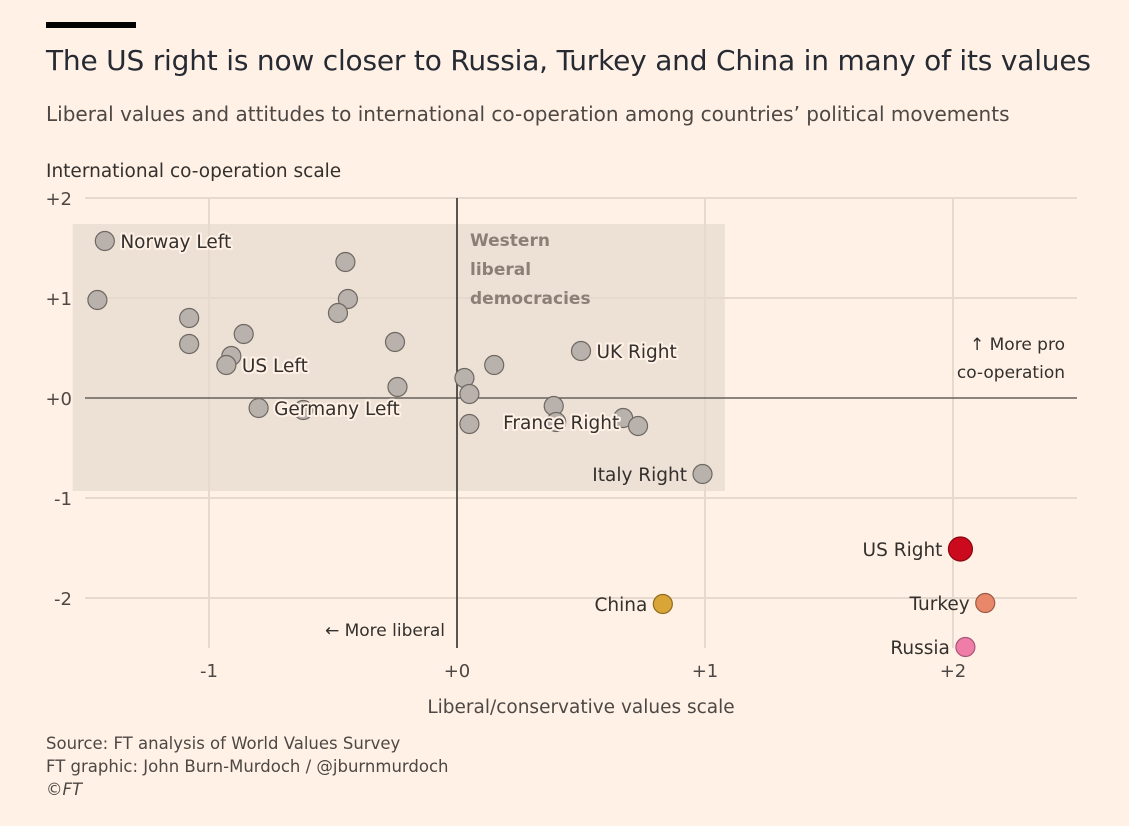  What do you see at coordinates (510, 241) in the screenshot?
I see `region-label: Western` at bounding box center [510, 241].